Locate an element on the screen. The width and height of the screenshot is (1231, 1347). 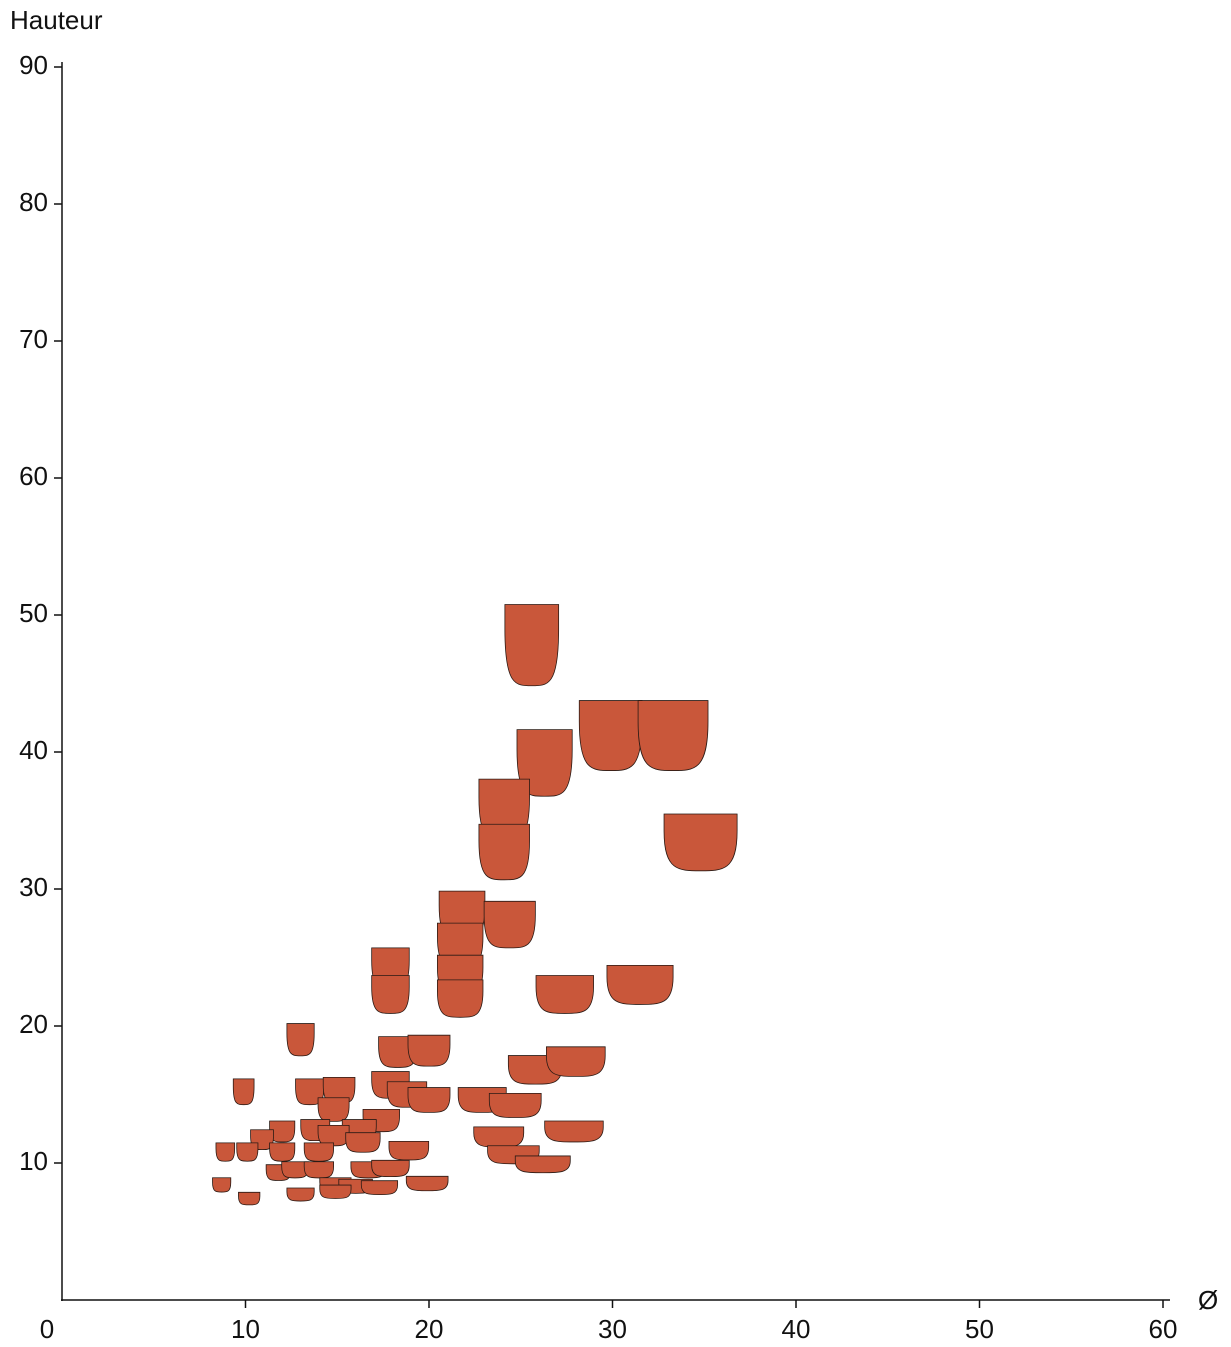
y-tick-label: 10 is located at coordinates (33, 1161).